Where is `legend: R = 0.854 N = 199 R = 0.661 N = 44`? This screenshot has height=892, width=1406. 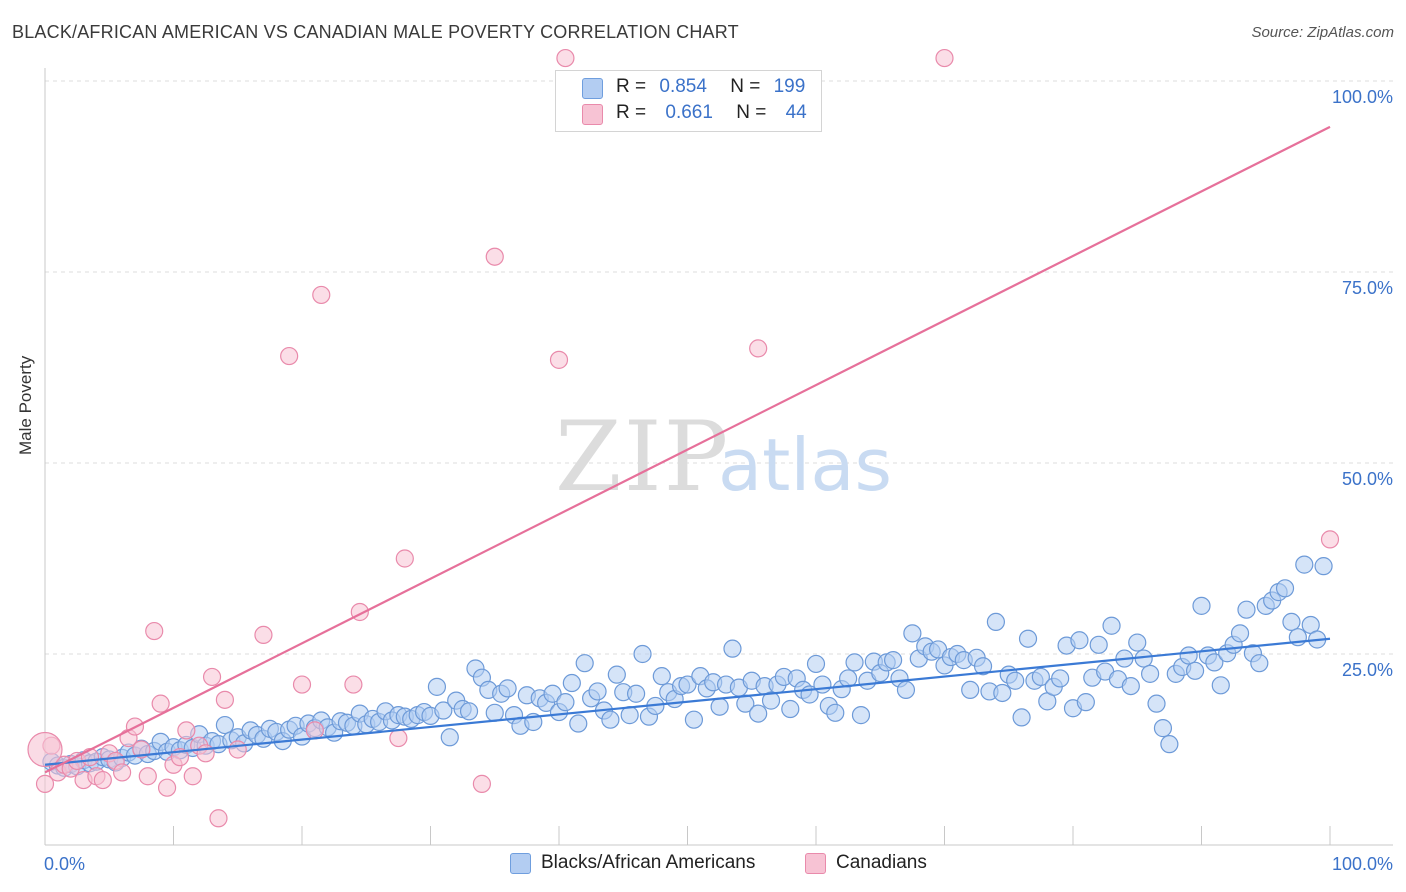
legend: R = 0.854 N = 199 R = 0.661 N = 44 is located at coordinates (688, 101).